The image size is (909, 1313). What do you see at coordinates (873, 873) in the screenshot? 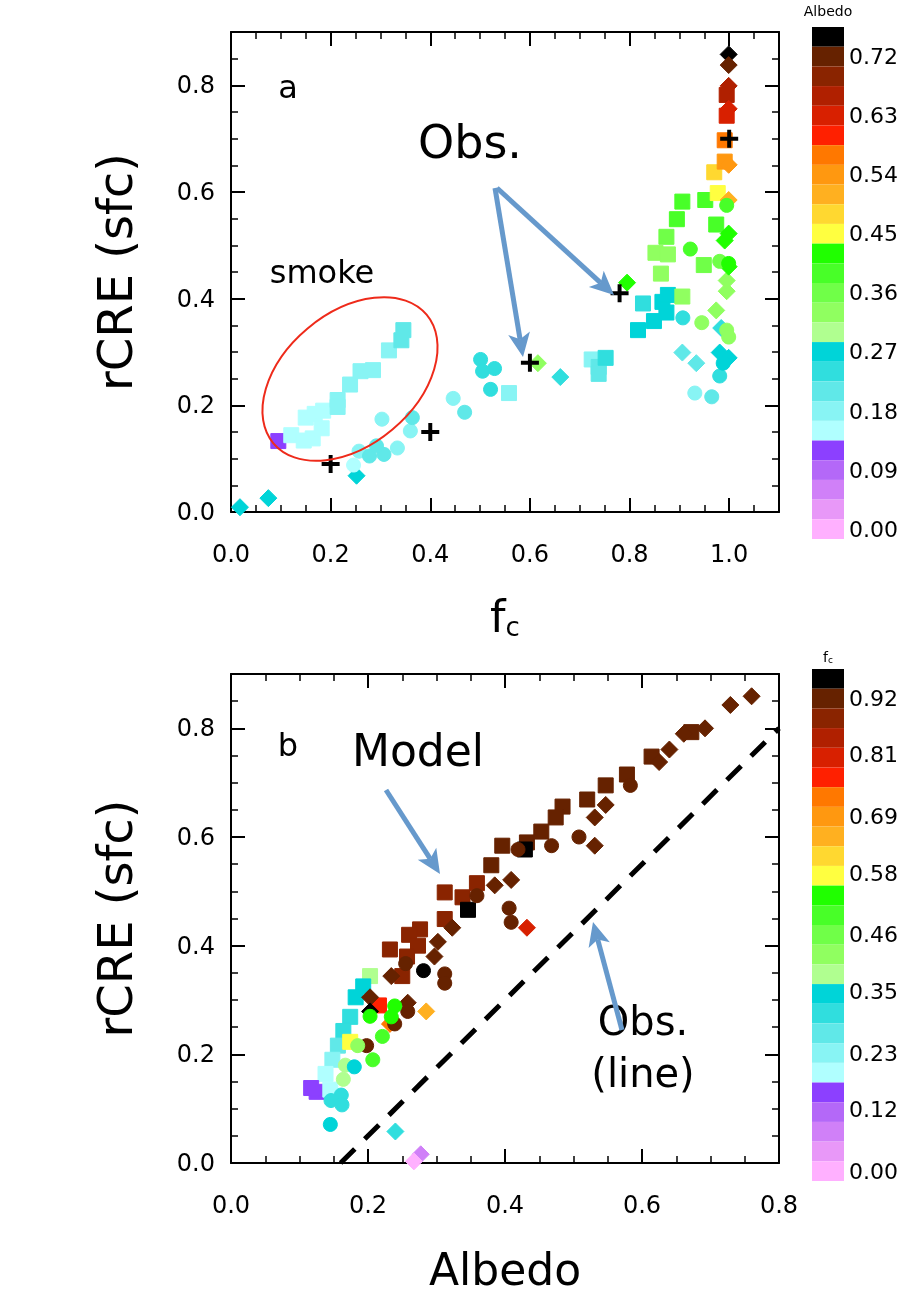
I see `color-bar-label: 0.58` at bounding box center [873, 873].